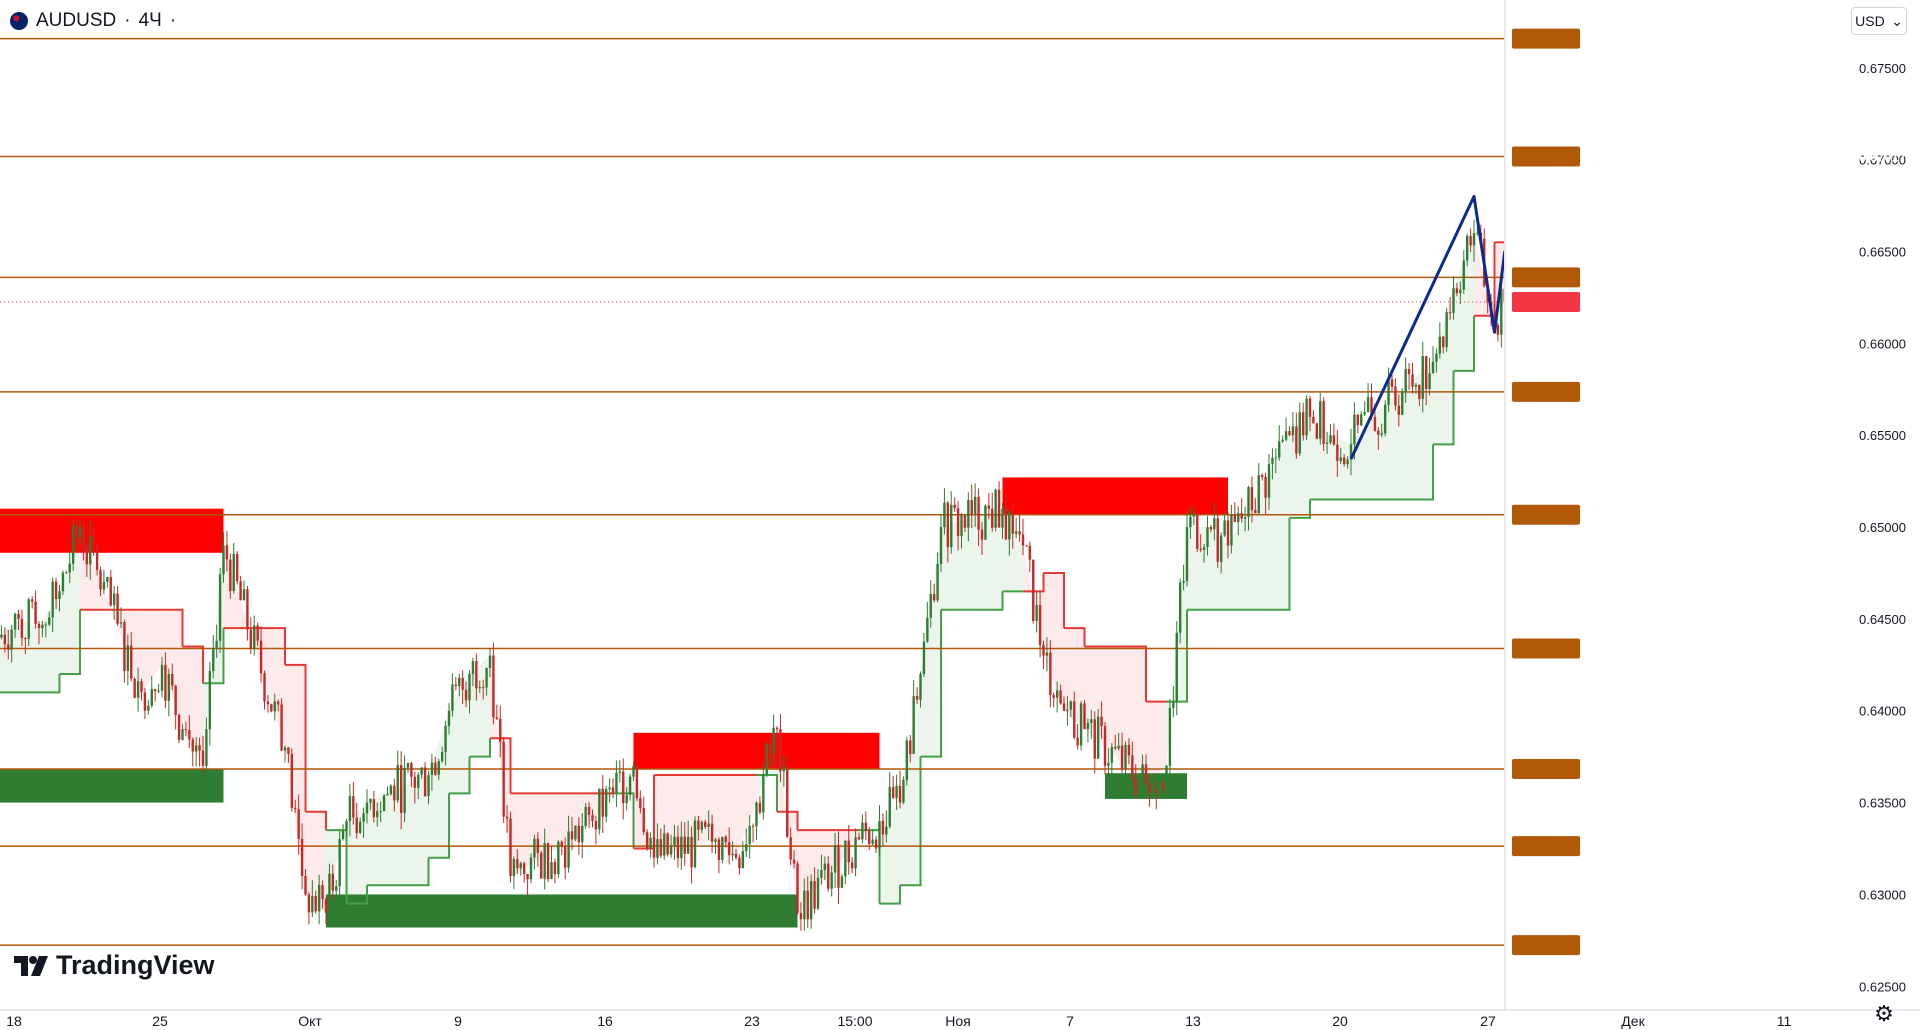 The image size is (1920, 1030). I want to click on level-price-tag-text: 0.63683, so click(1882, 769).